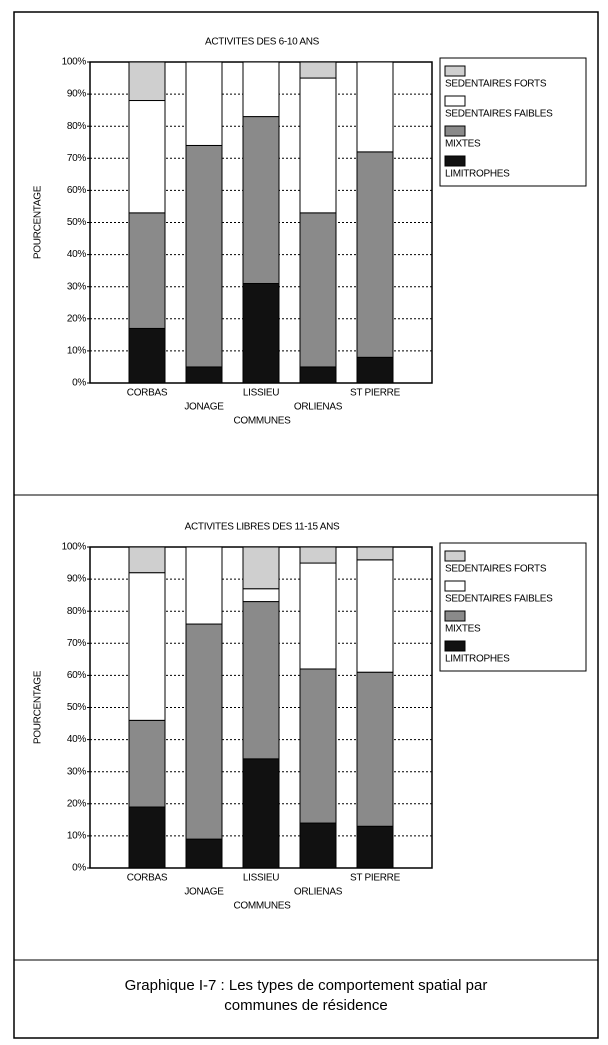 The image size is (608, 1045). What do you see at coordinates (262, 42) in the screenshot?
I see `chart-title: ACTIVITES DES 6-10 ANS` at bounding box center [262, 42].